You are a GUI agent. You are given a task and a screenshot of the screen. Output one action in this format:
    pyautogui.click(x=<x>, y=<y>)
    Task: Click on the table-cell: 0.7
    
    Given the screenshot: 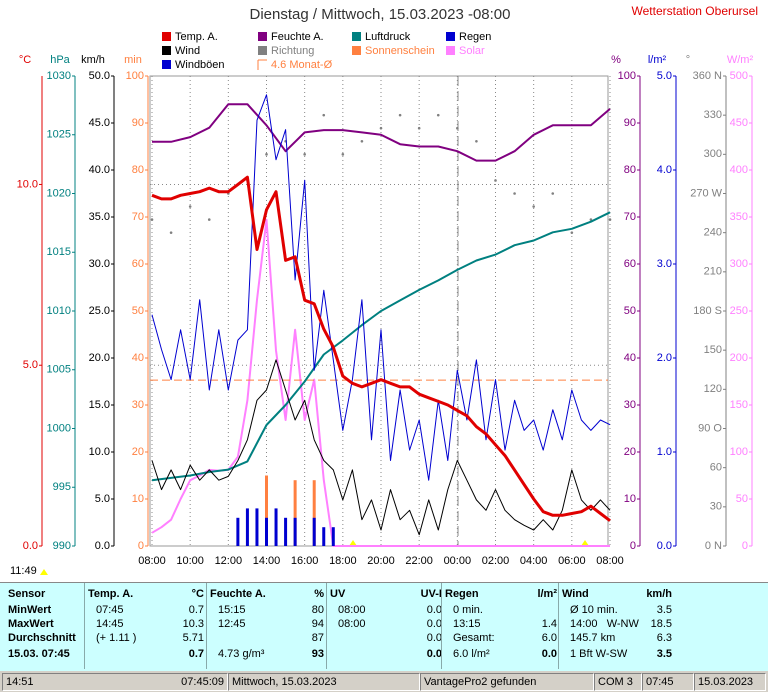 What is the action you would take?
    pyautogui.click(x=196, y=654)
    